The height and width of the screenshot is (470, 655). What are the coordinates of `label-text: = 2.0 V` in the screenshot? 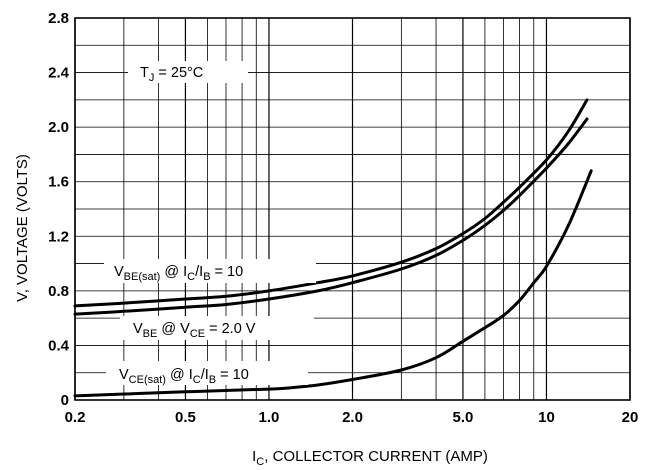 It's located at (230, 329).